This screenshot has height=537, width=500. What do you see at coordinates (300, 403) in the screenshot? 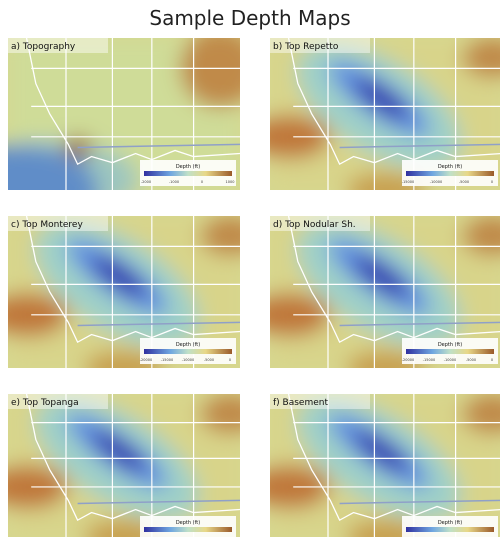
I see `panel-label: f) Basement` at bounding box center [300, 403].